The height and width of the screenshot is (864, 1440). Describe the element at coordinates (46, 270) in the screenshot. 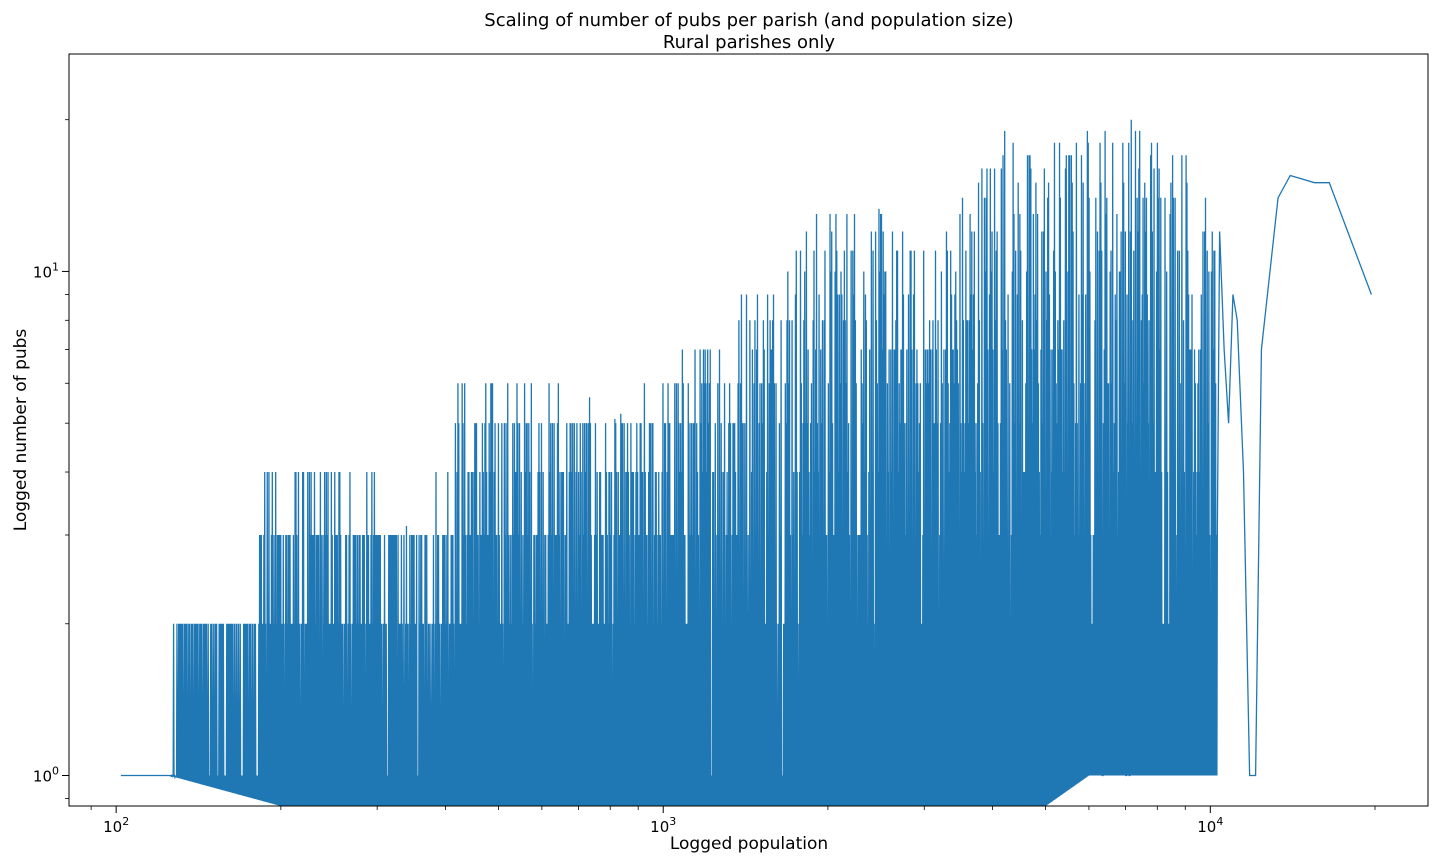

I see `y-tick-label: 10¹` at that location.